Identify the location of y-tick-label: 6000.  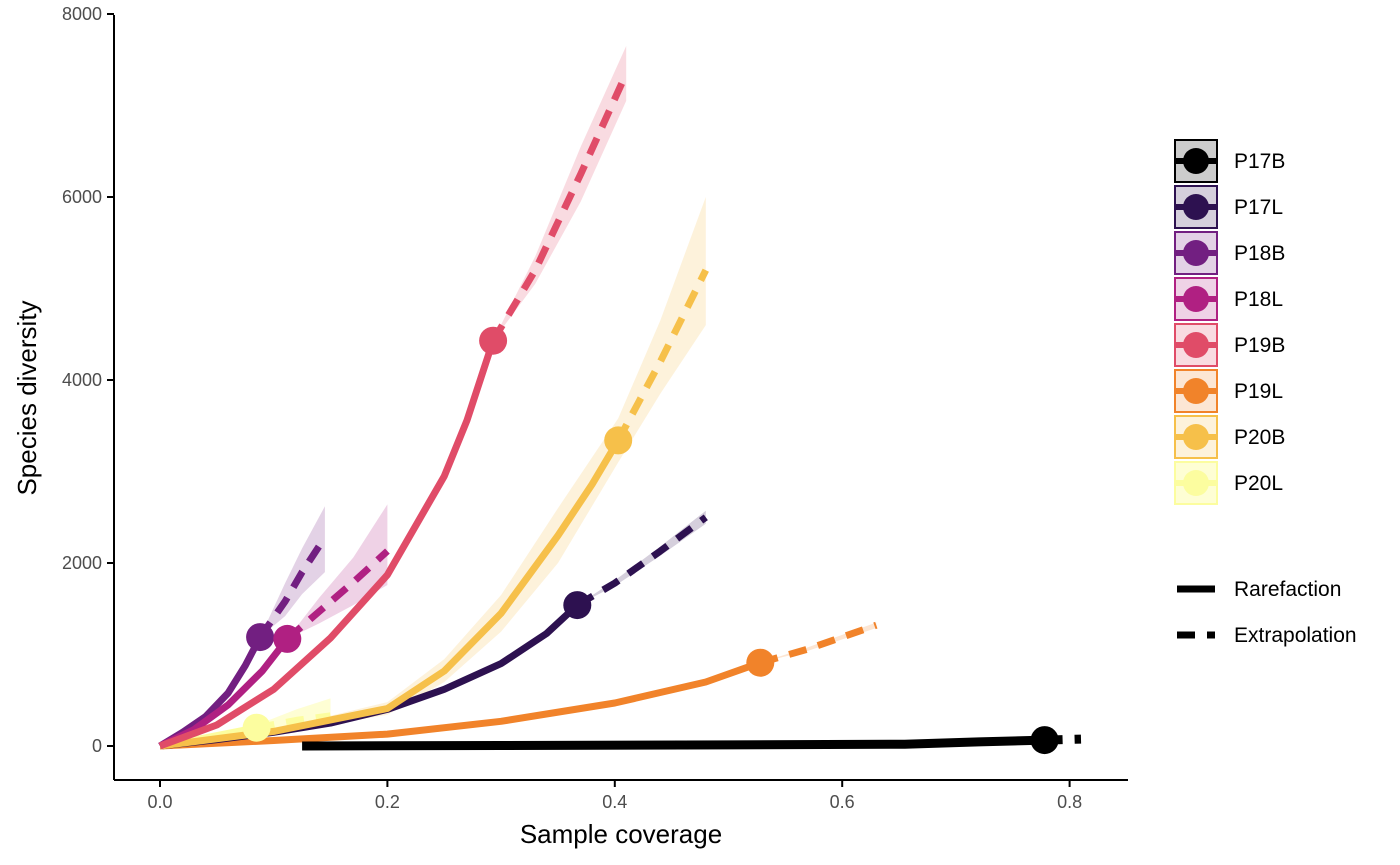
(82, 197).